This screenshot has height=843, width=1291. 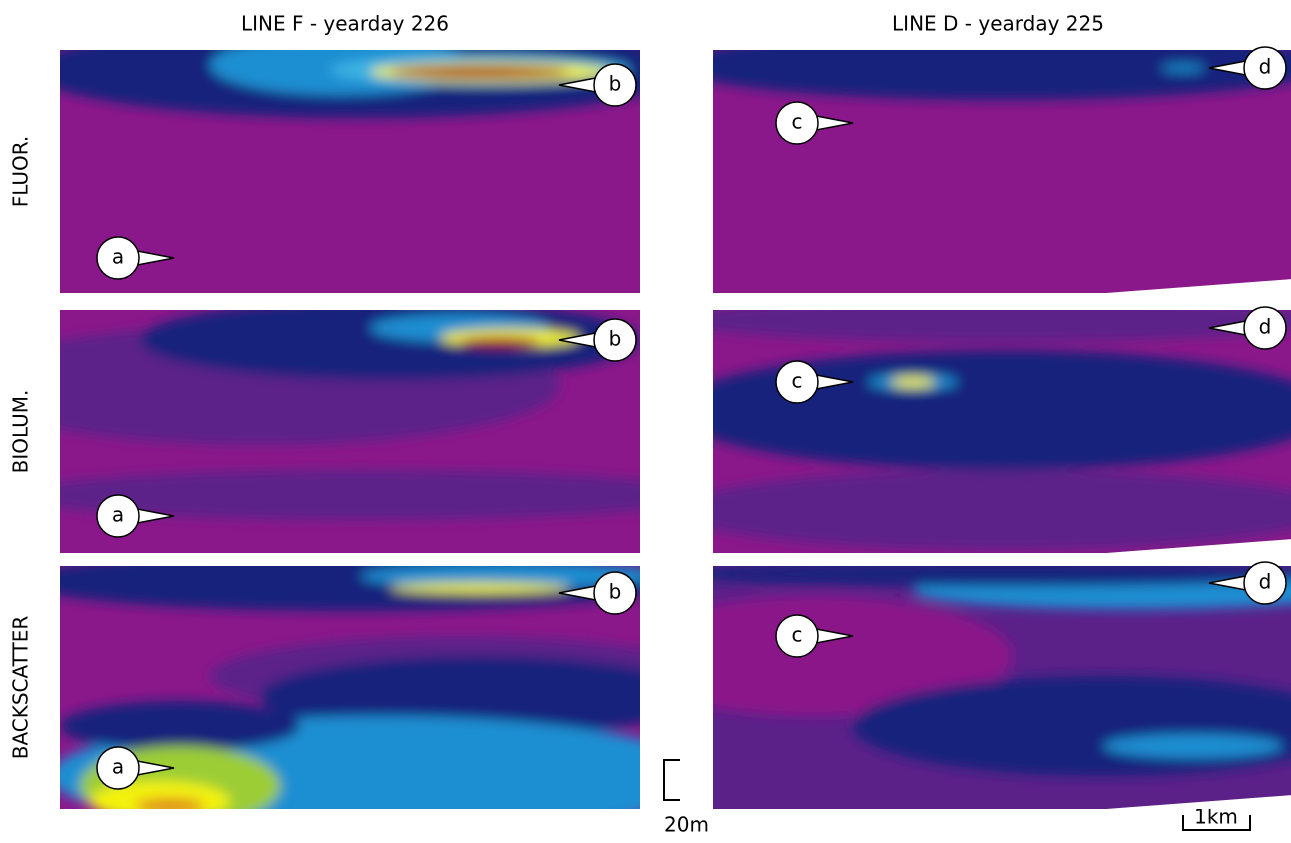 I want to click on row-label: FLUOR., so click(x=21, y=172).